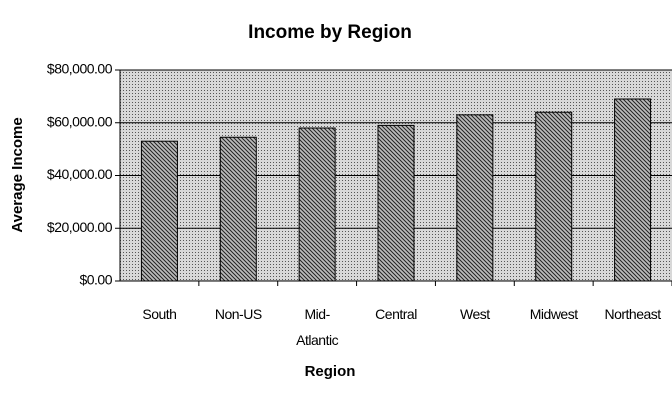 The height and width of the screenshot is (412, 672). What do you see at coordinates (330, 32) in the screenshot?
I see `chart-title: Income by Region` at bounding box center [330, 32].